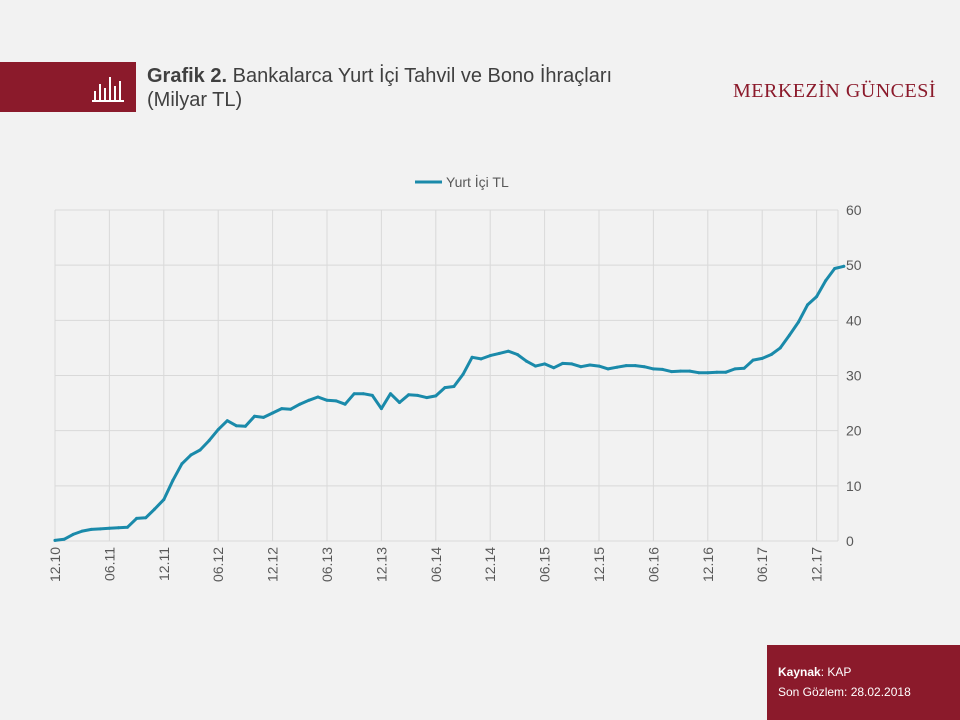 This screenshot has width=960, height=720. Describe the element at coordinates (854, 376) in the screenshot. I see `y-tick-label: 30` at that location.